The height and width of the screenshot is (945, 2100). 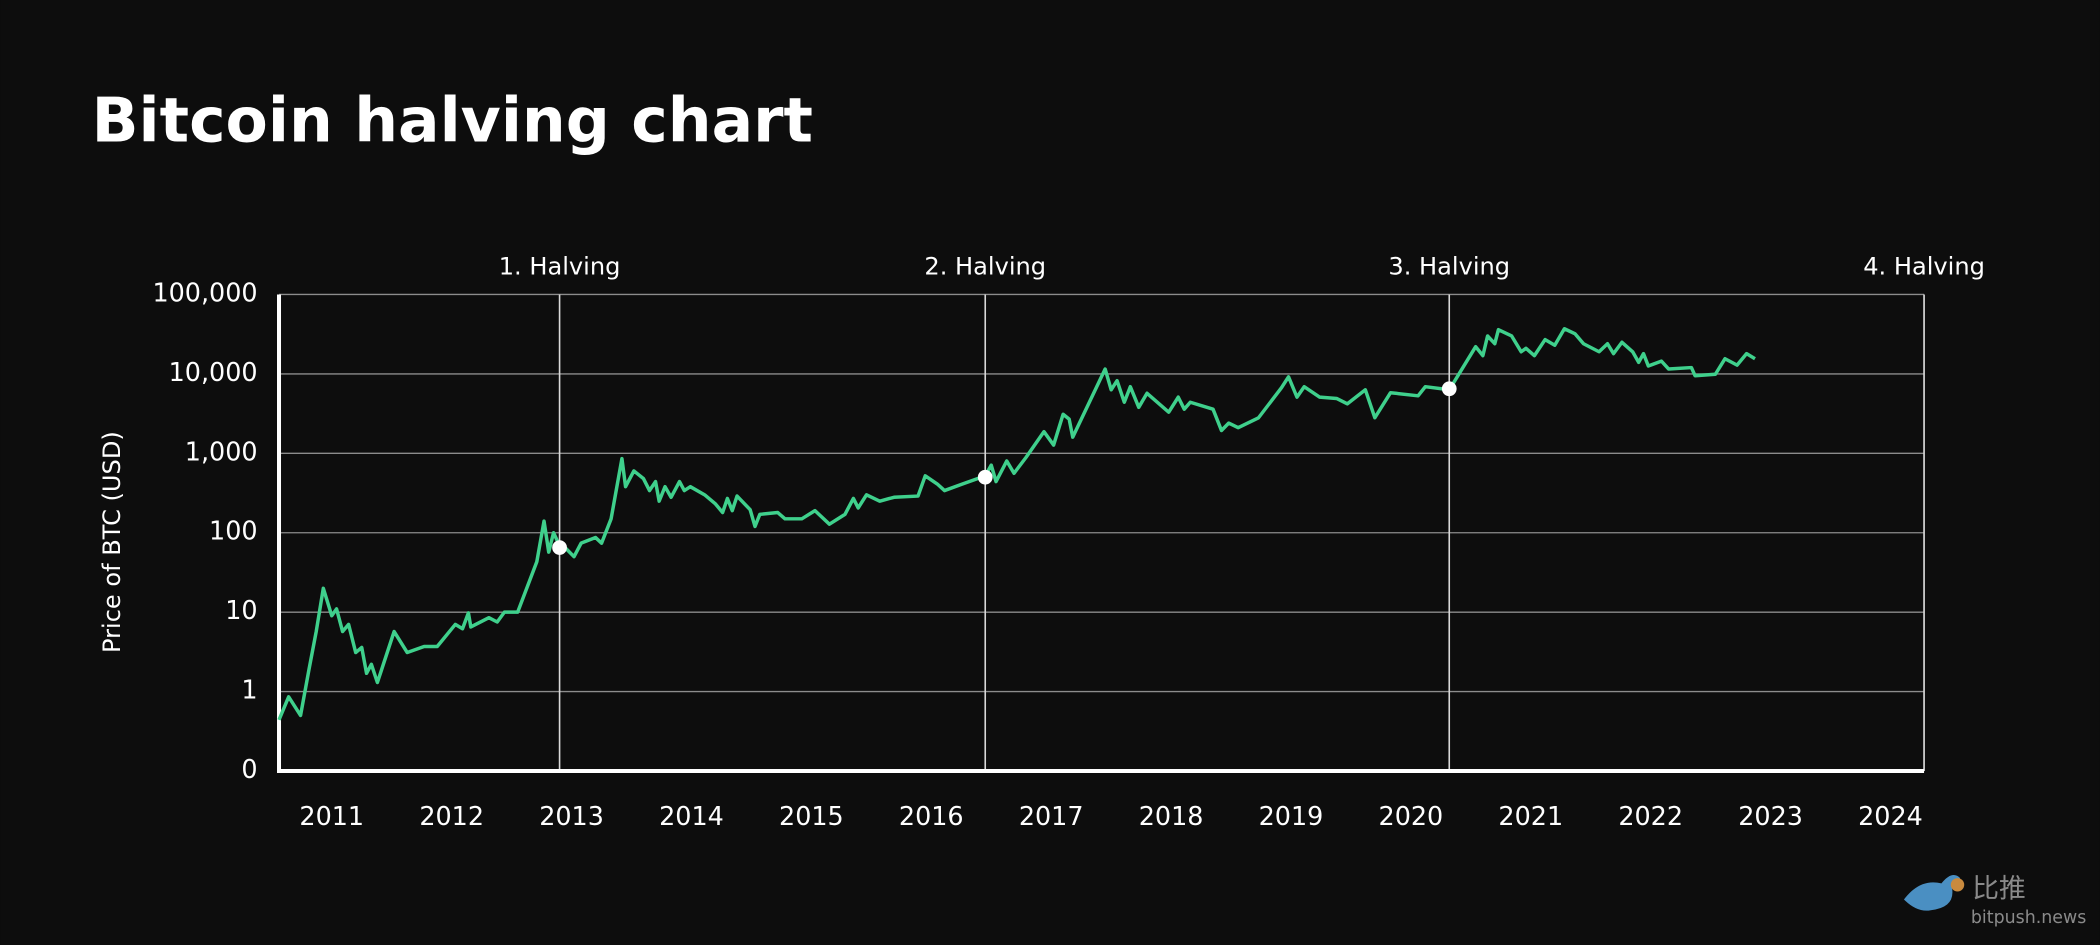 I want to click on y-tick-label: 100,000, so click(x=204, y=292).